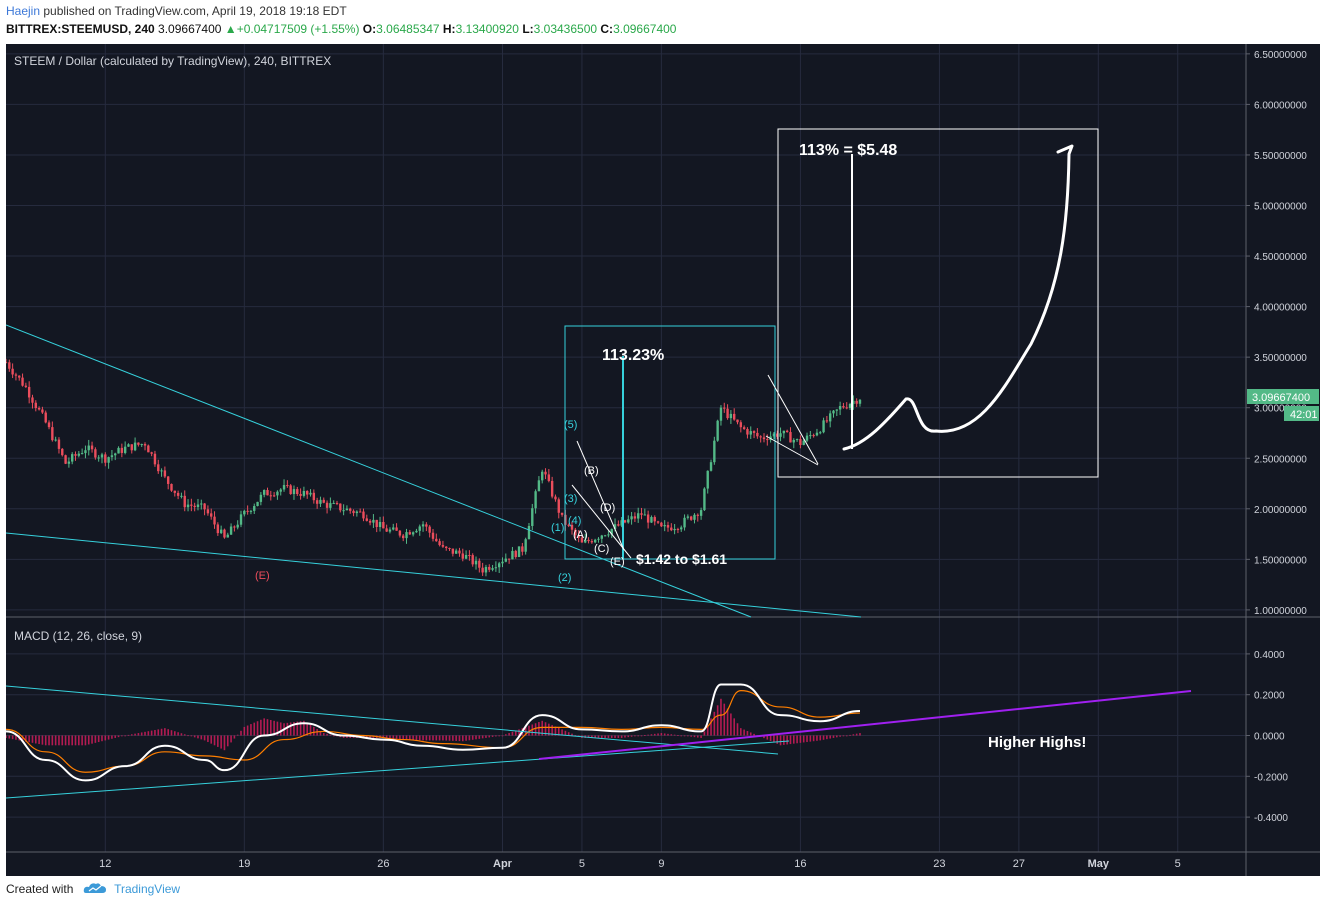 The width and height of the screenshot is (1325, 908). I want to click on close-label: C:, so click(607, 29).